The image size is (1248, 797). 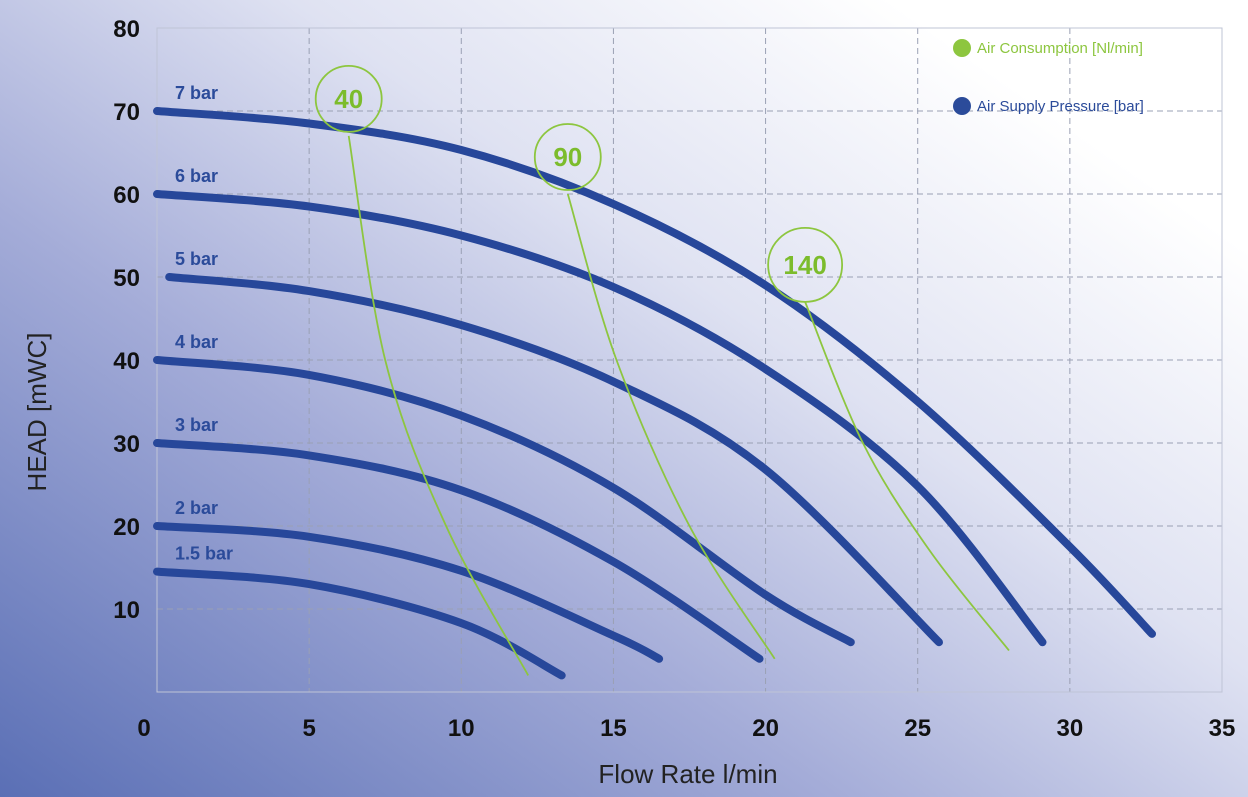 What do you see at coordinates (613, 728) in the screenshot?
I see `x-tick-label: 15` at bounding box center [613, 728].